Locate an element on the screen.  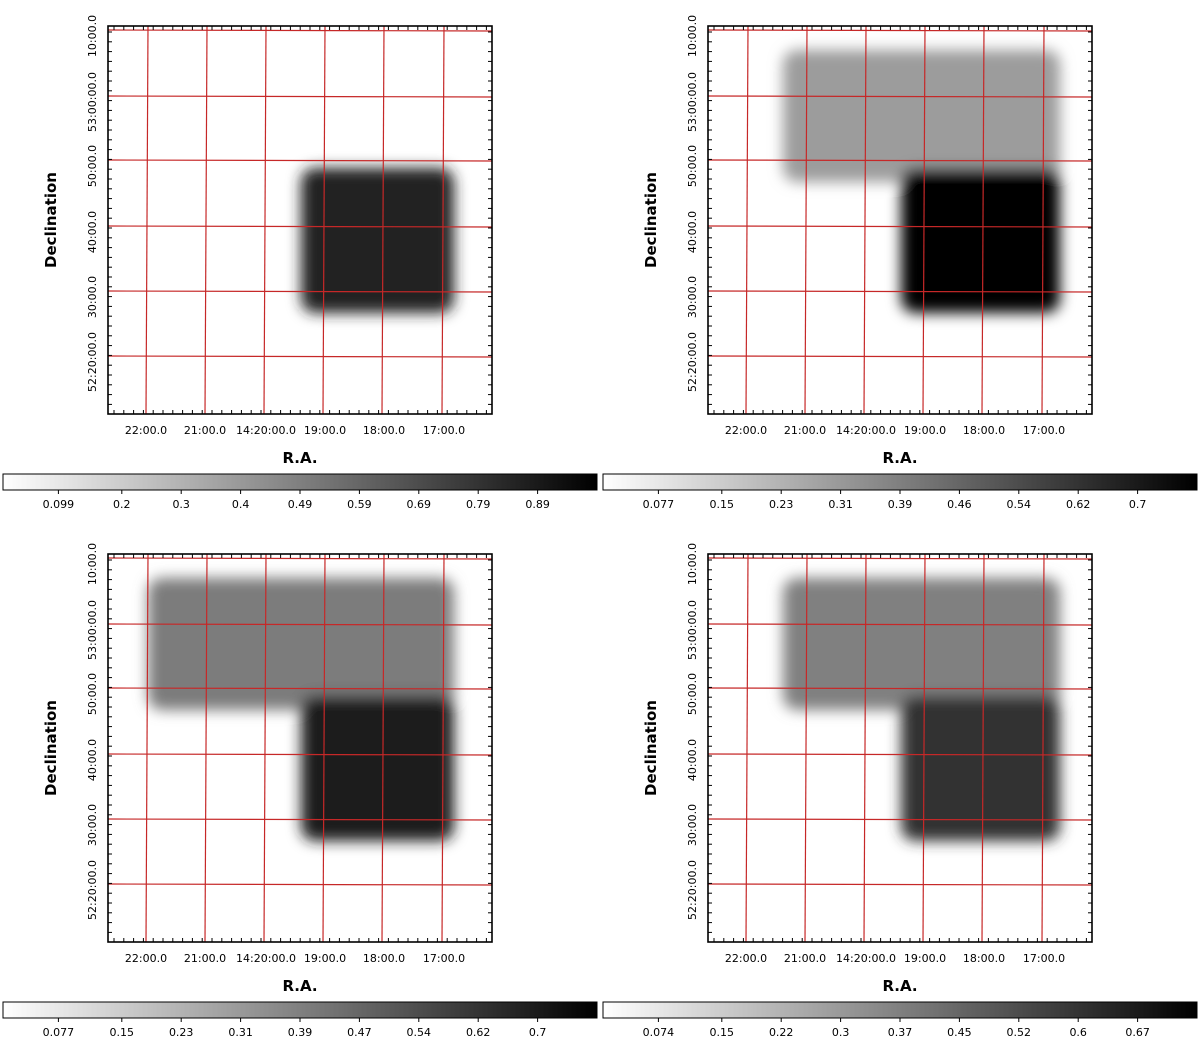
y-tick-label: 52:20:00.0 is located at coordinates (92, 362).